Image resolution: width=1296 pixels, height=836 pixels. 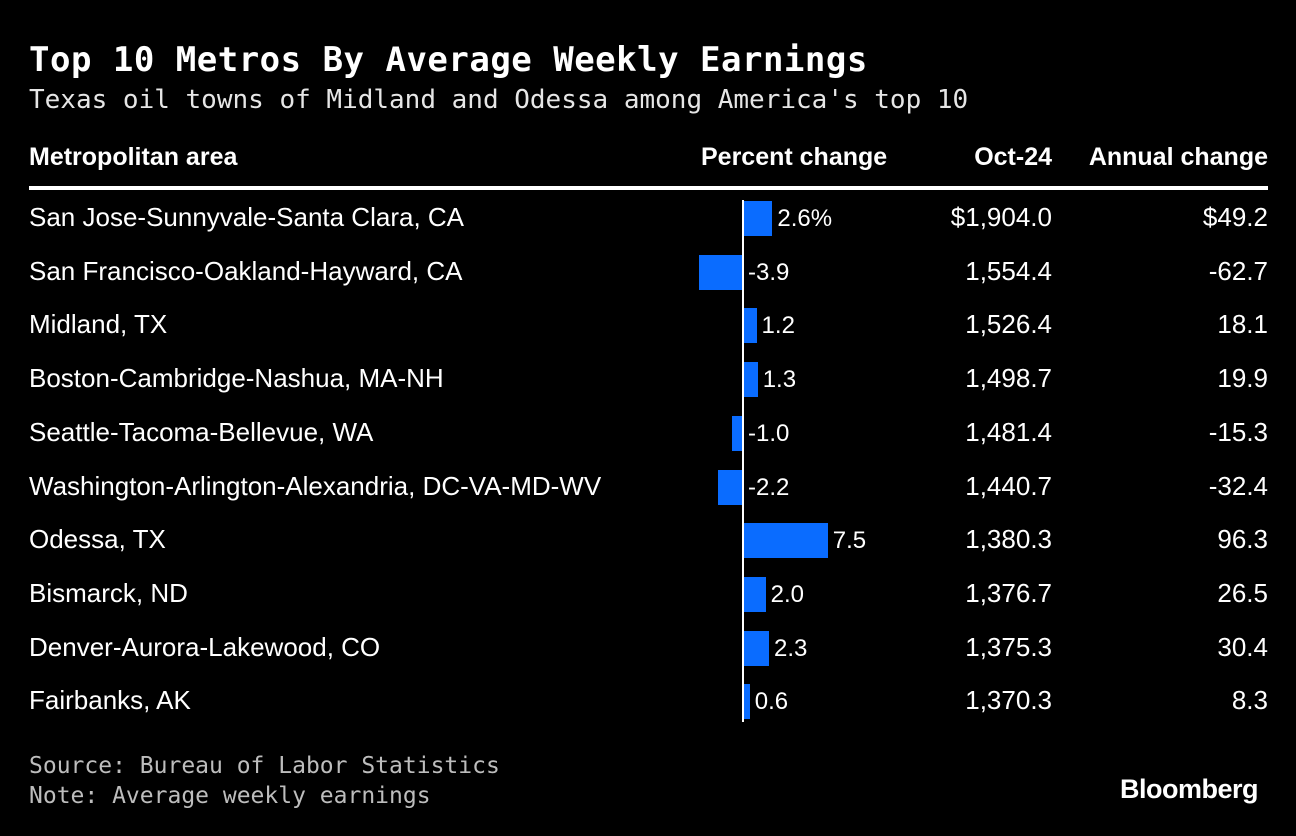 What do you see at coordinates (1238, 270) in the screenshot?
I see `annual-change-value: -62.7` at bounding box center [1238, 270].